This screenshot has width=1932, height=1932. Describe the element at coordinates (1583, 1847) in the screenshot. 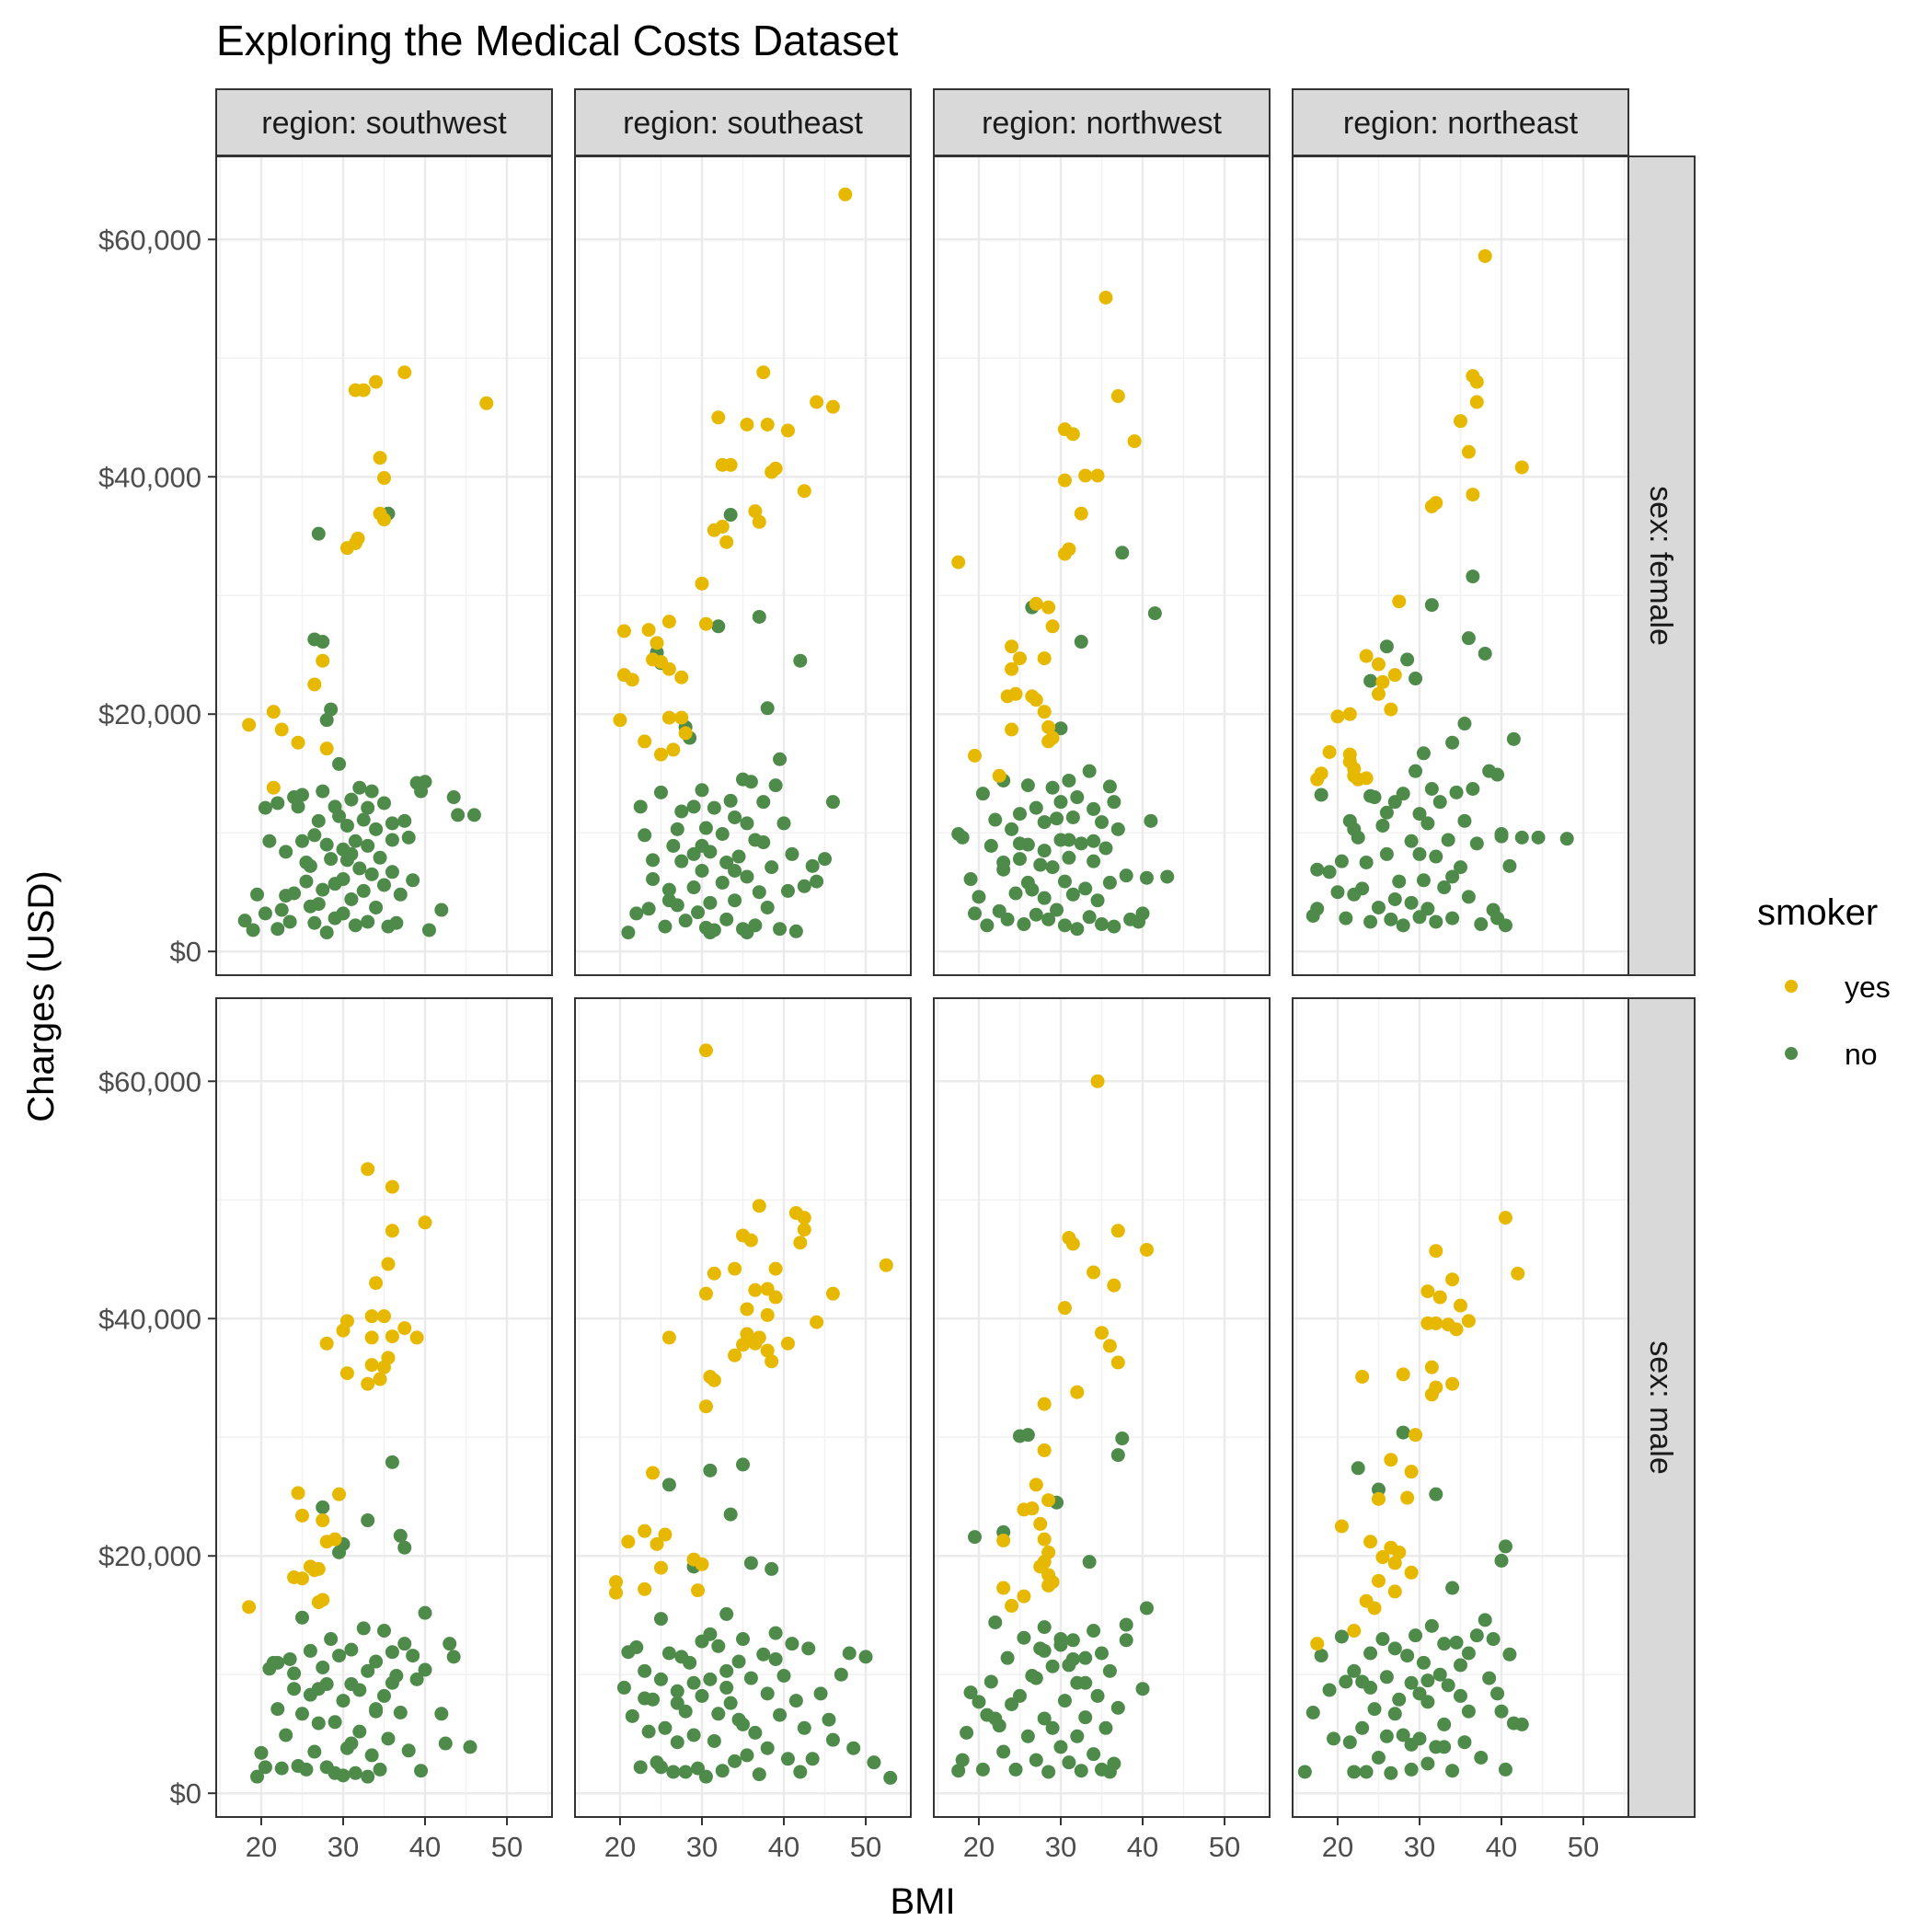

I see `x-tick-label: 50` at that location.